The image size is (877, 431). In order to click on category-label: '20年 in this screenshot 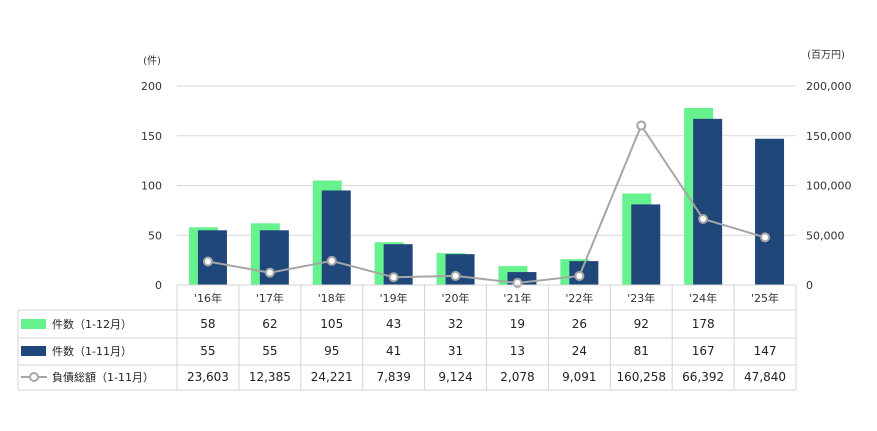, I will do `click(456, 298)`.